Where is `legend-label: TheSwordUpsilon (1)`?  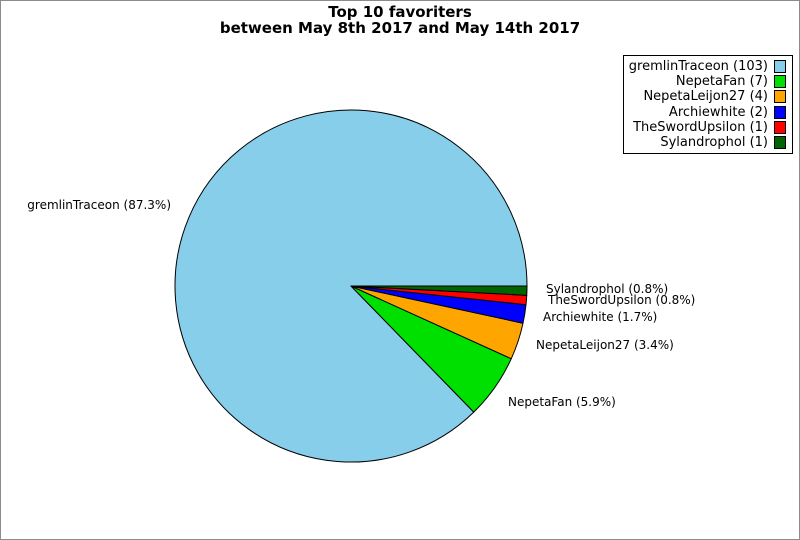 legend-label: TheSwordUpsilon (1) is located at coordinates (700, 127).